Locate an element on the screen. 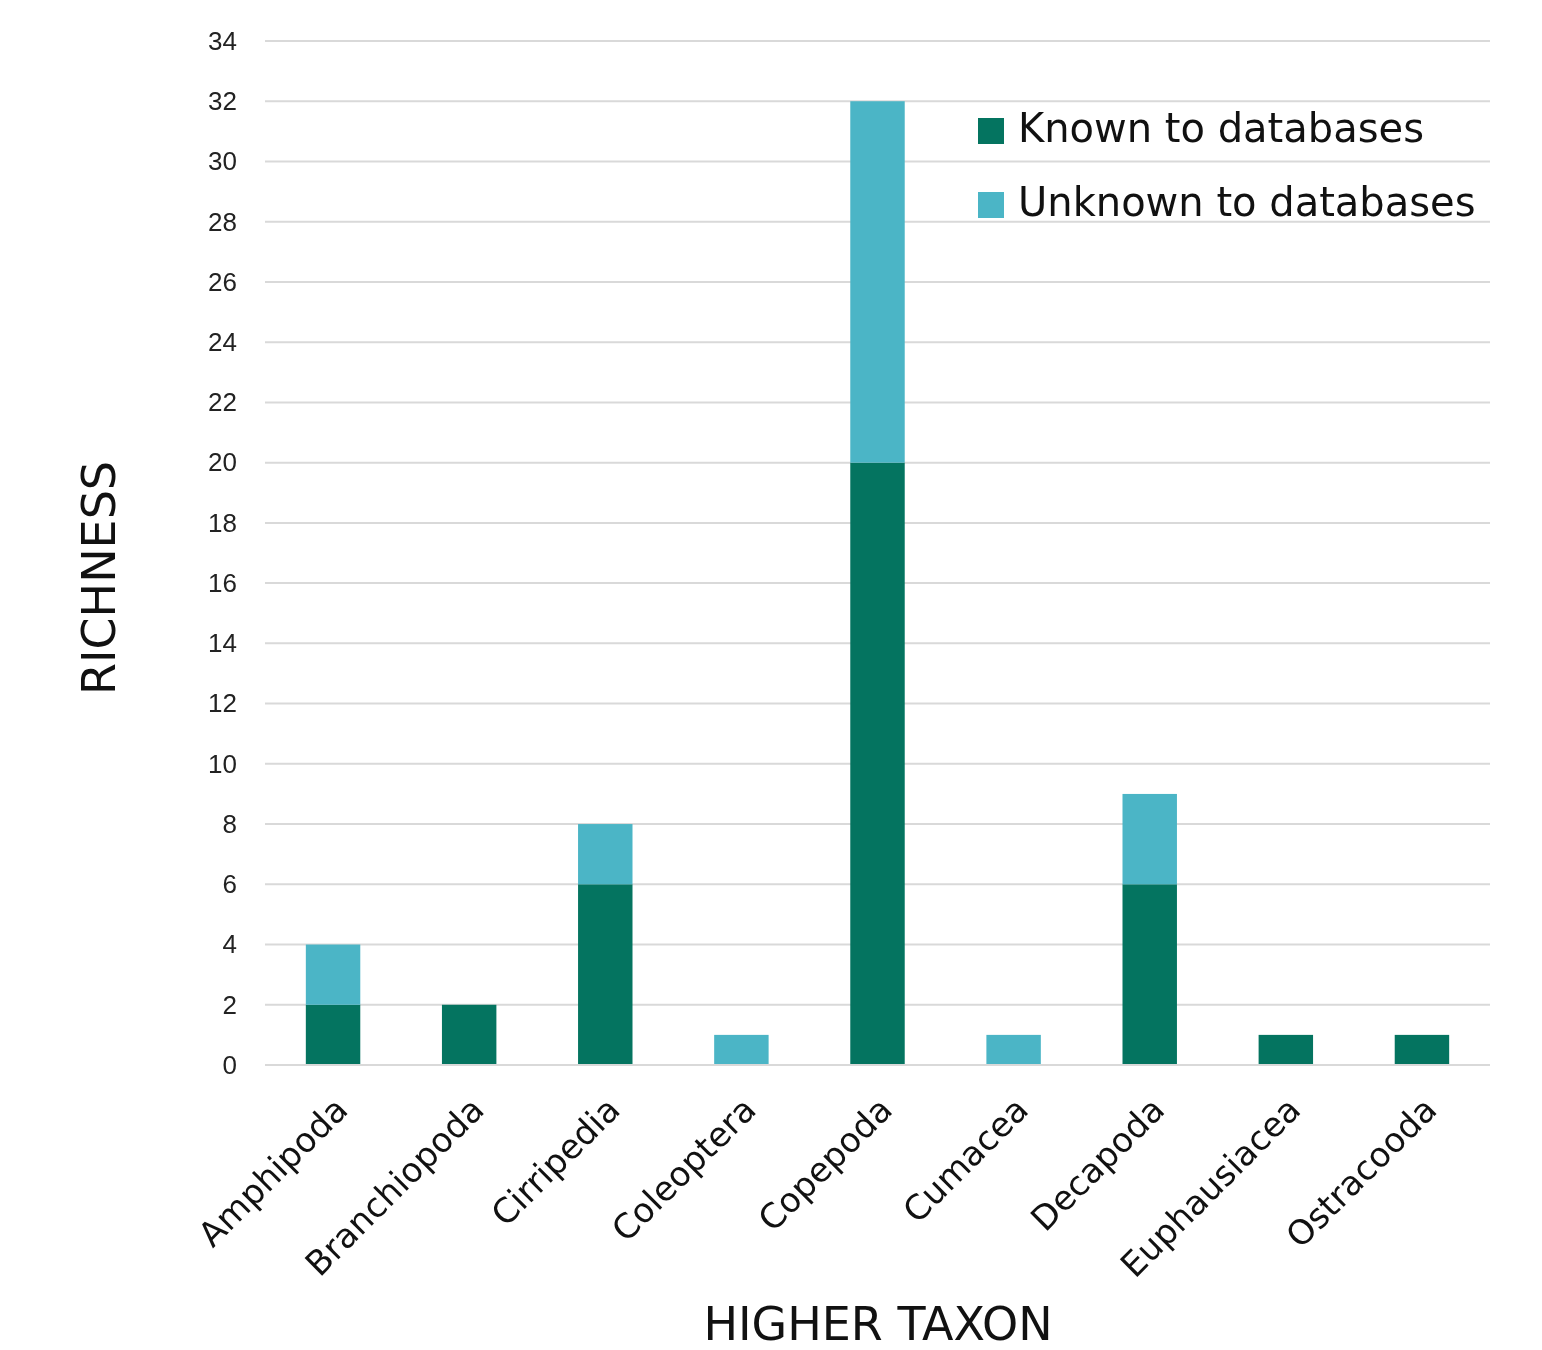  y-tick-label: 22 is located at coordinates (222, 402).